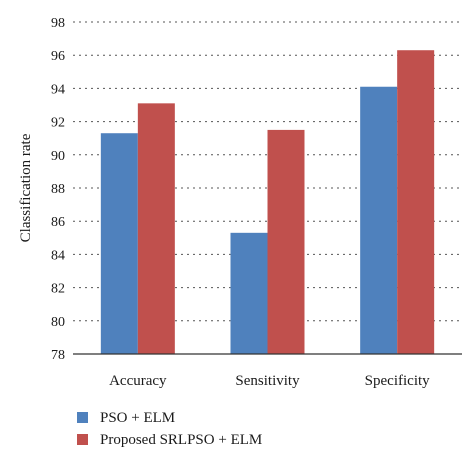  Describe the element at coordinates (58, 89) in the screenshot. I see `y-tick-label: 94` at that location.